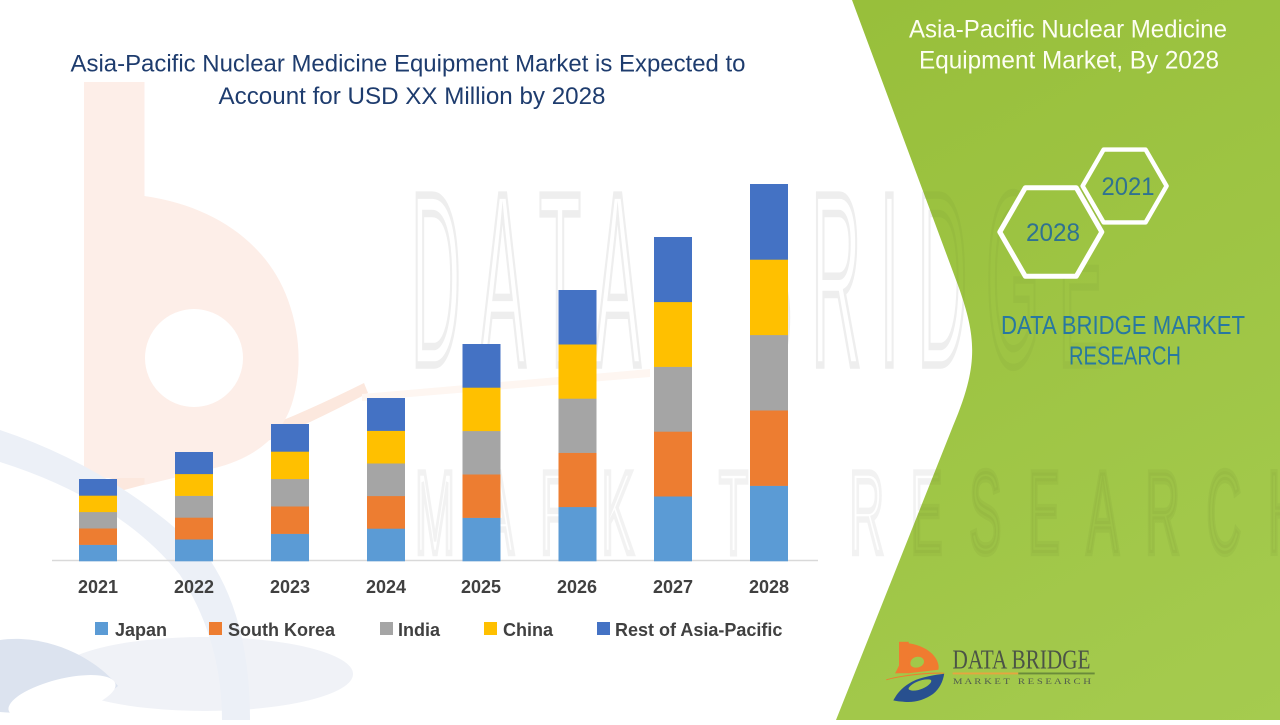  Describe the element at coordinates (1123, 325) in the screenshot. I see `svg-text: DATA BRIDGE MARKET` at that location.